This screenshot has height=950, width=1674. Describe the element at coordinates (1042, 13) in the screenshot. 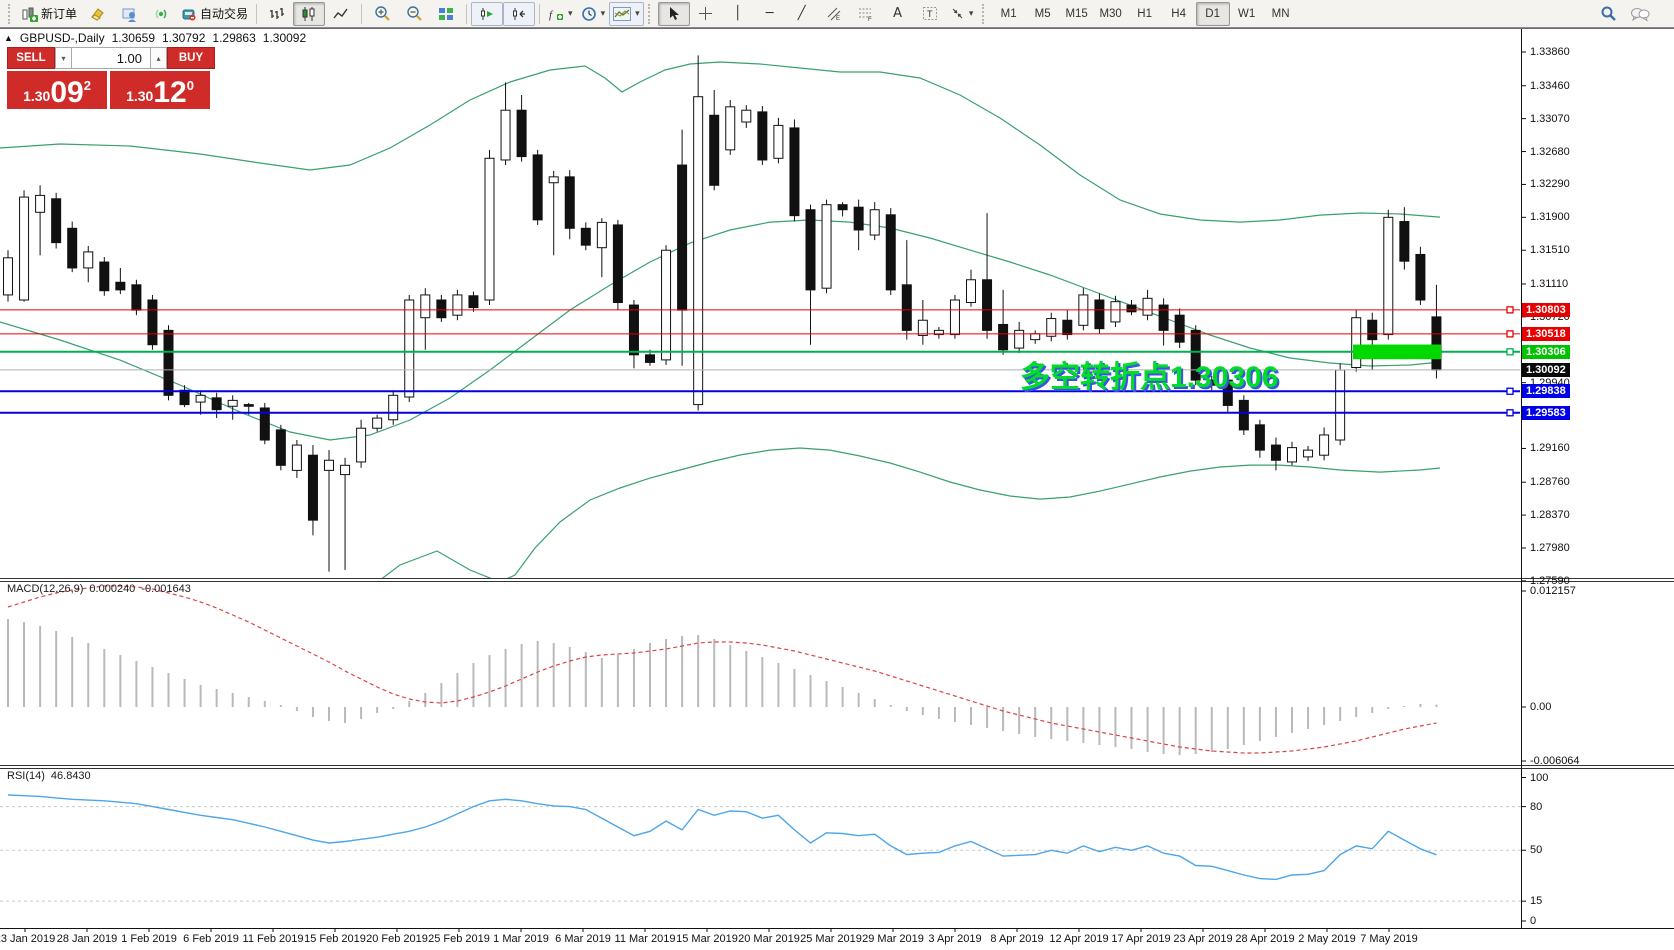

I see `timeframe-m5-button: M5` at that location.